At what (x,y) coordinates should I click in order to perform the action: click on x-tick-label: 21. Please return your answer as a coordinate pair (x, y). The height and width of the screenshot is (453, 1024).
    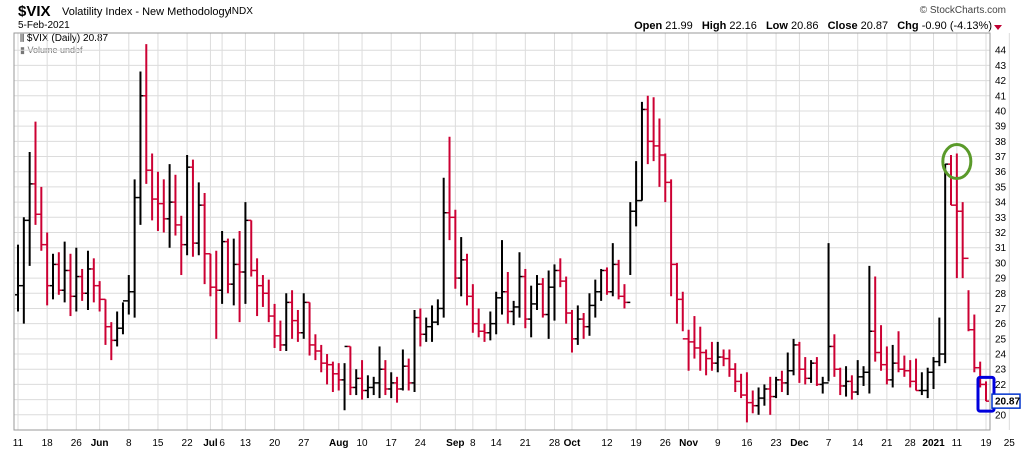
    Looking at the image, I should click on (526, 443).